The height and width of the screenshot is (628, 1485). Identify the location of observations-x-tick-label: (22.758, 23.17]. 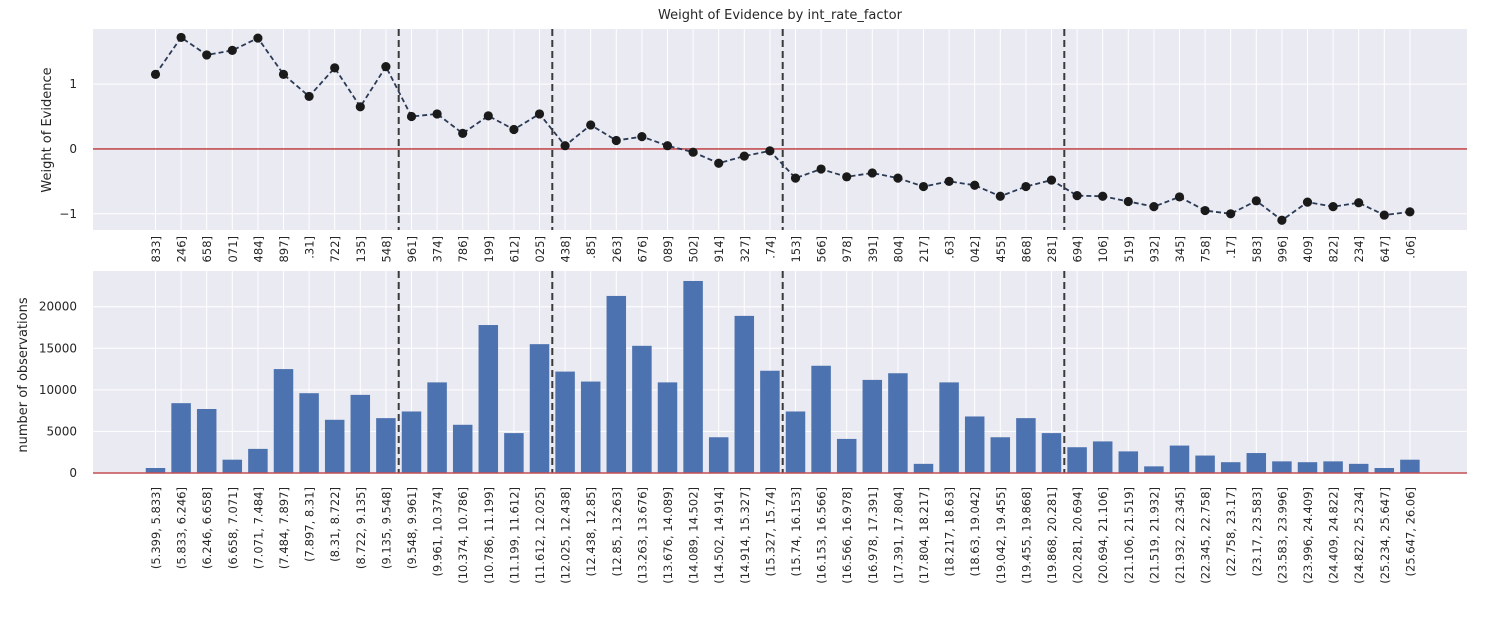
(1231, 531).